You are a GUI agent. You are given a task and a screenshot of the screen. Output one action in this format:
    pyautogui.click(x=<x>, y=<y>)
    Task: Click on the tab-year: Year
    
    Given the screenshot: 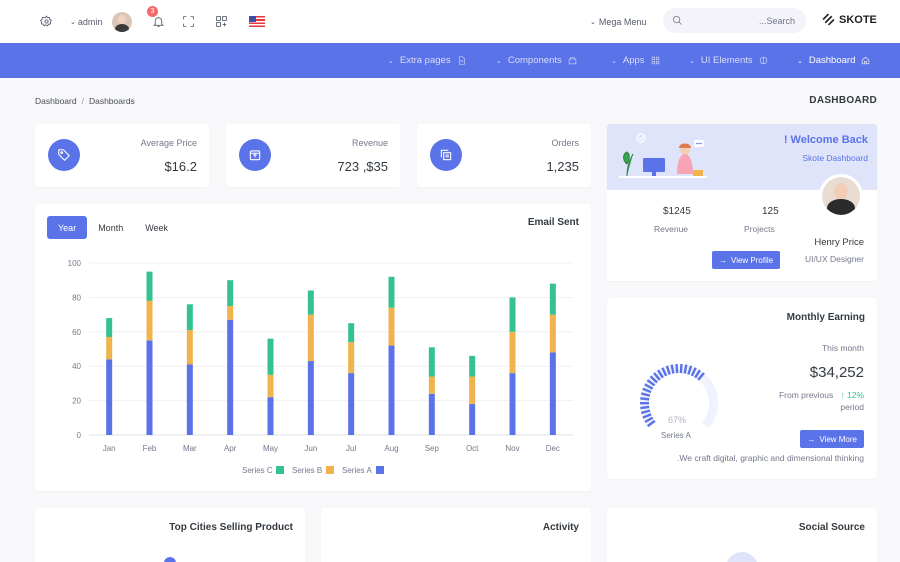 What is the action you would take?
    pyautogui.click(x=67, y=227)
    